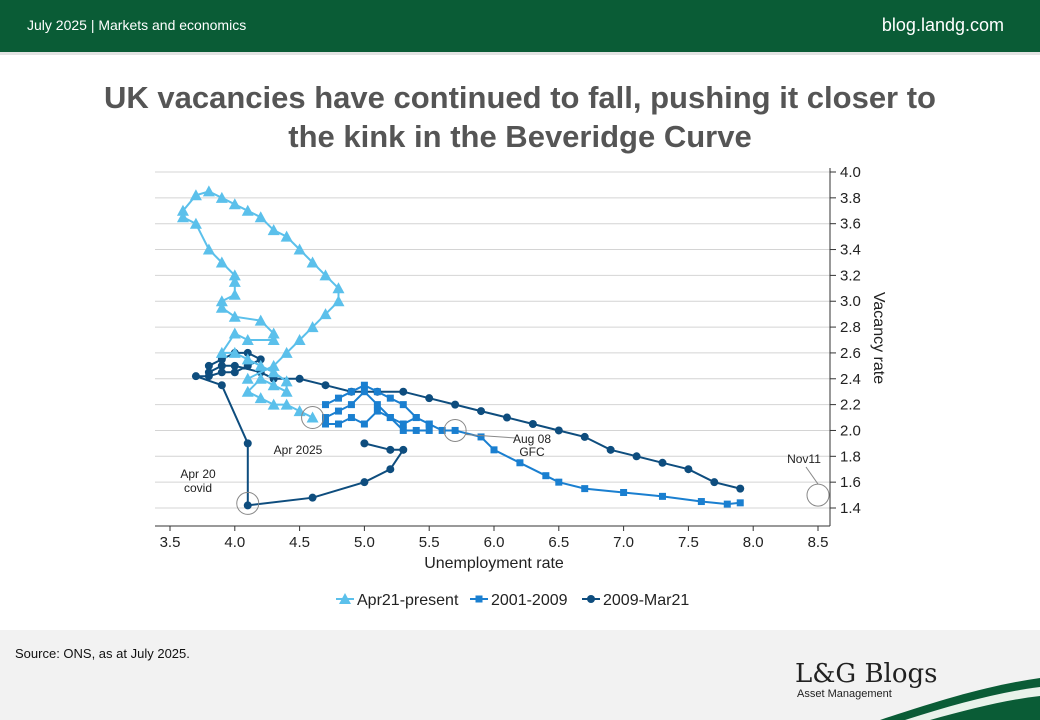  What do you see at coordinates (850, 327) in the screenshot?
I see `y-tick-label: 2.8` at bounding box center [850, 327].